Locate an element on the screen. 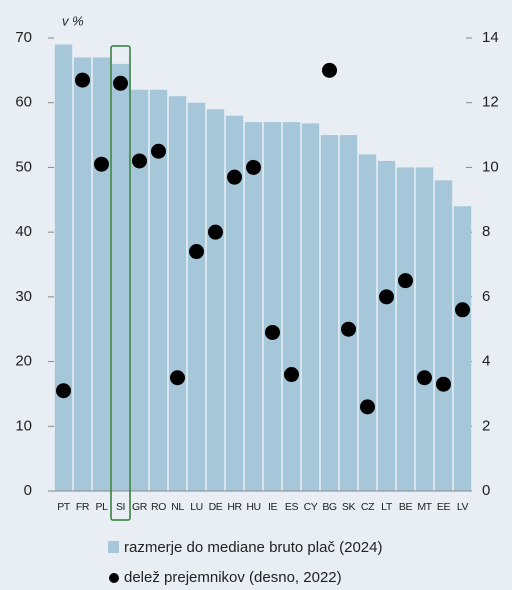 The image size is (512, 590). y2-tick-label: 12 is located at coordinates (490, 102).